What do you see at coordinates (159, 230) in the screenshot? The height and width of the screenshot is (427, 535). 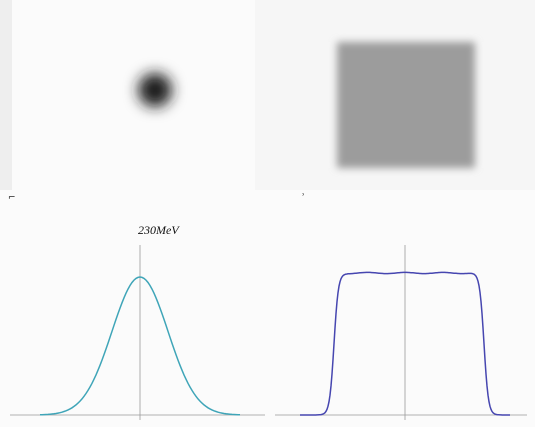 I see `handwritten-label: 230MeV` at bounding box center [159, 230].